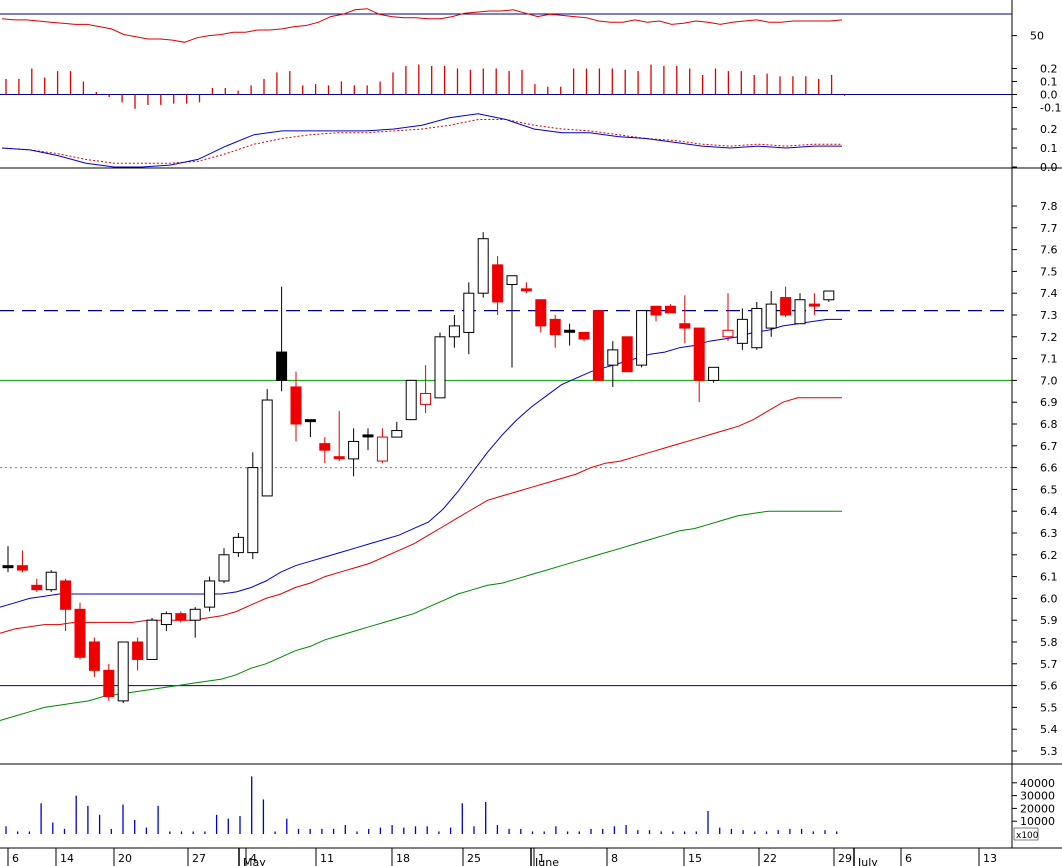 The image size is (1062, 866). What do you see at coordinates (867, 861) in the screenshot?
I see `x-month-label: July` at bounding box center [867, 861].